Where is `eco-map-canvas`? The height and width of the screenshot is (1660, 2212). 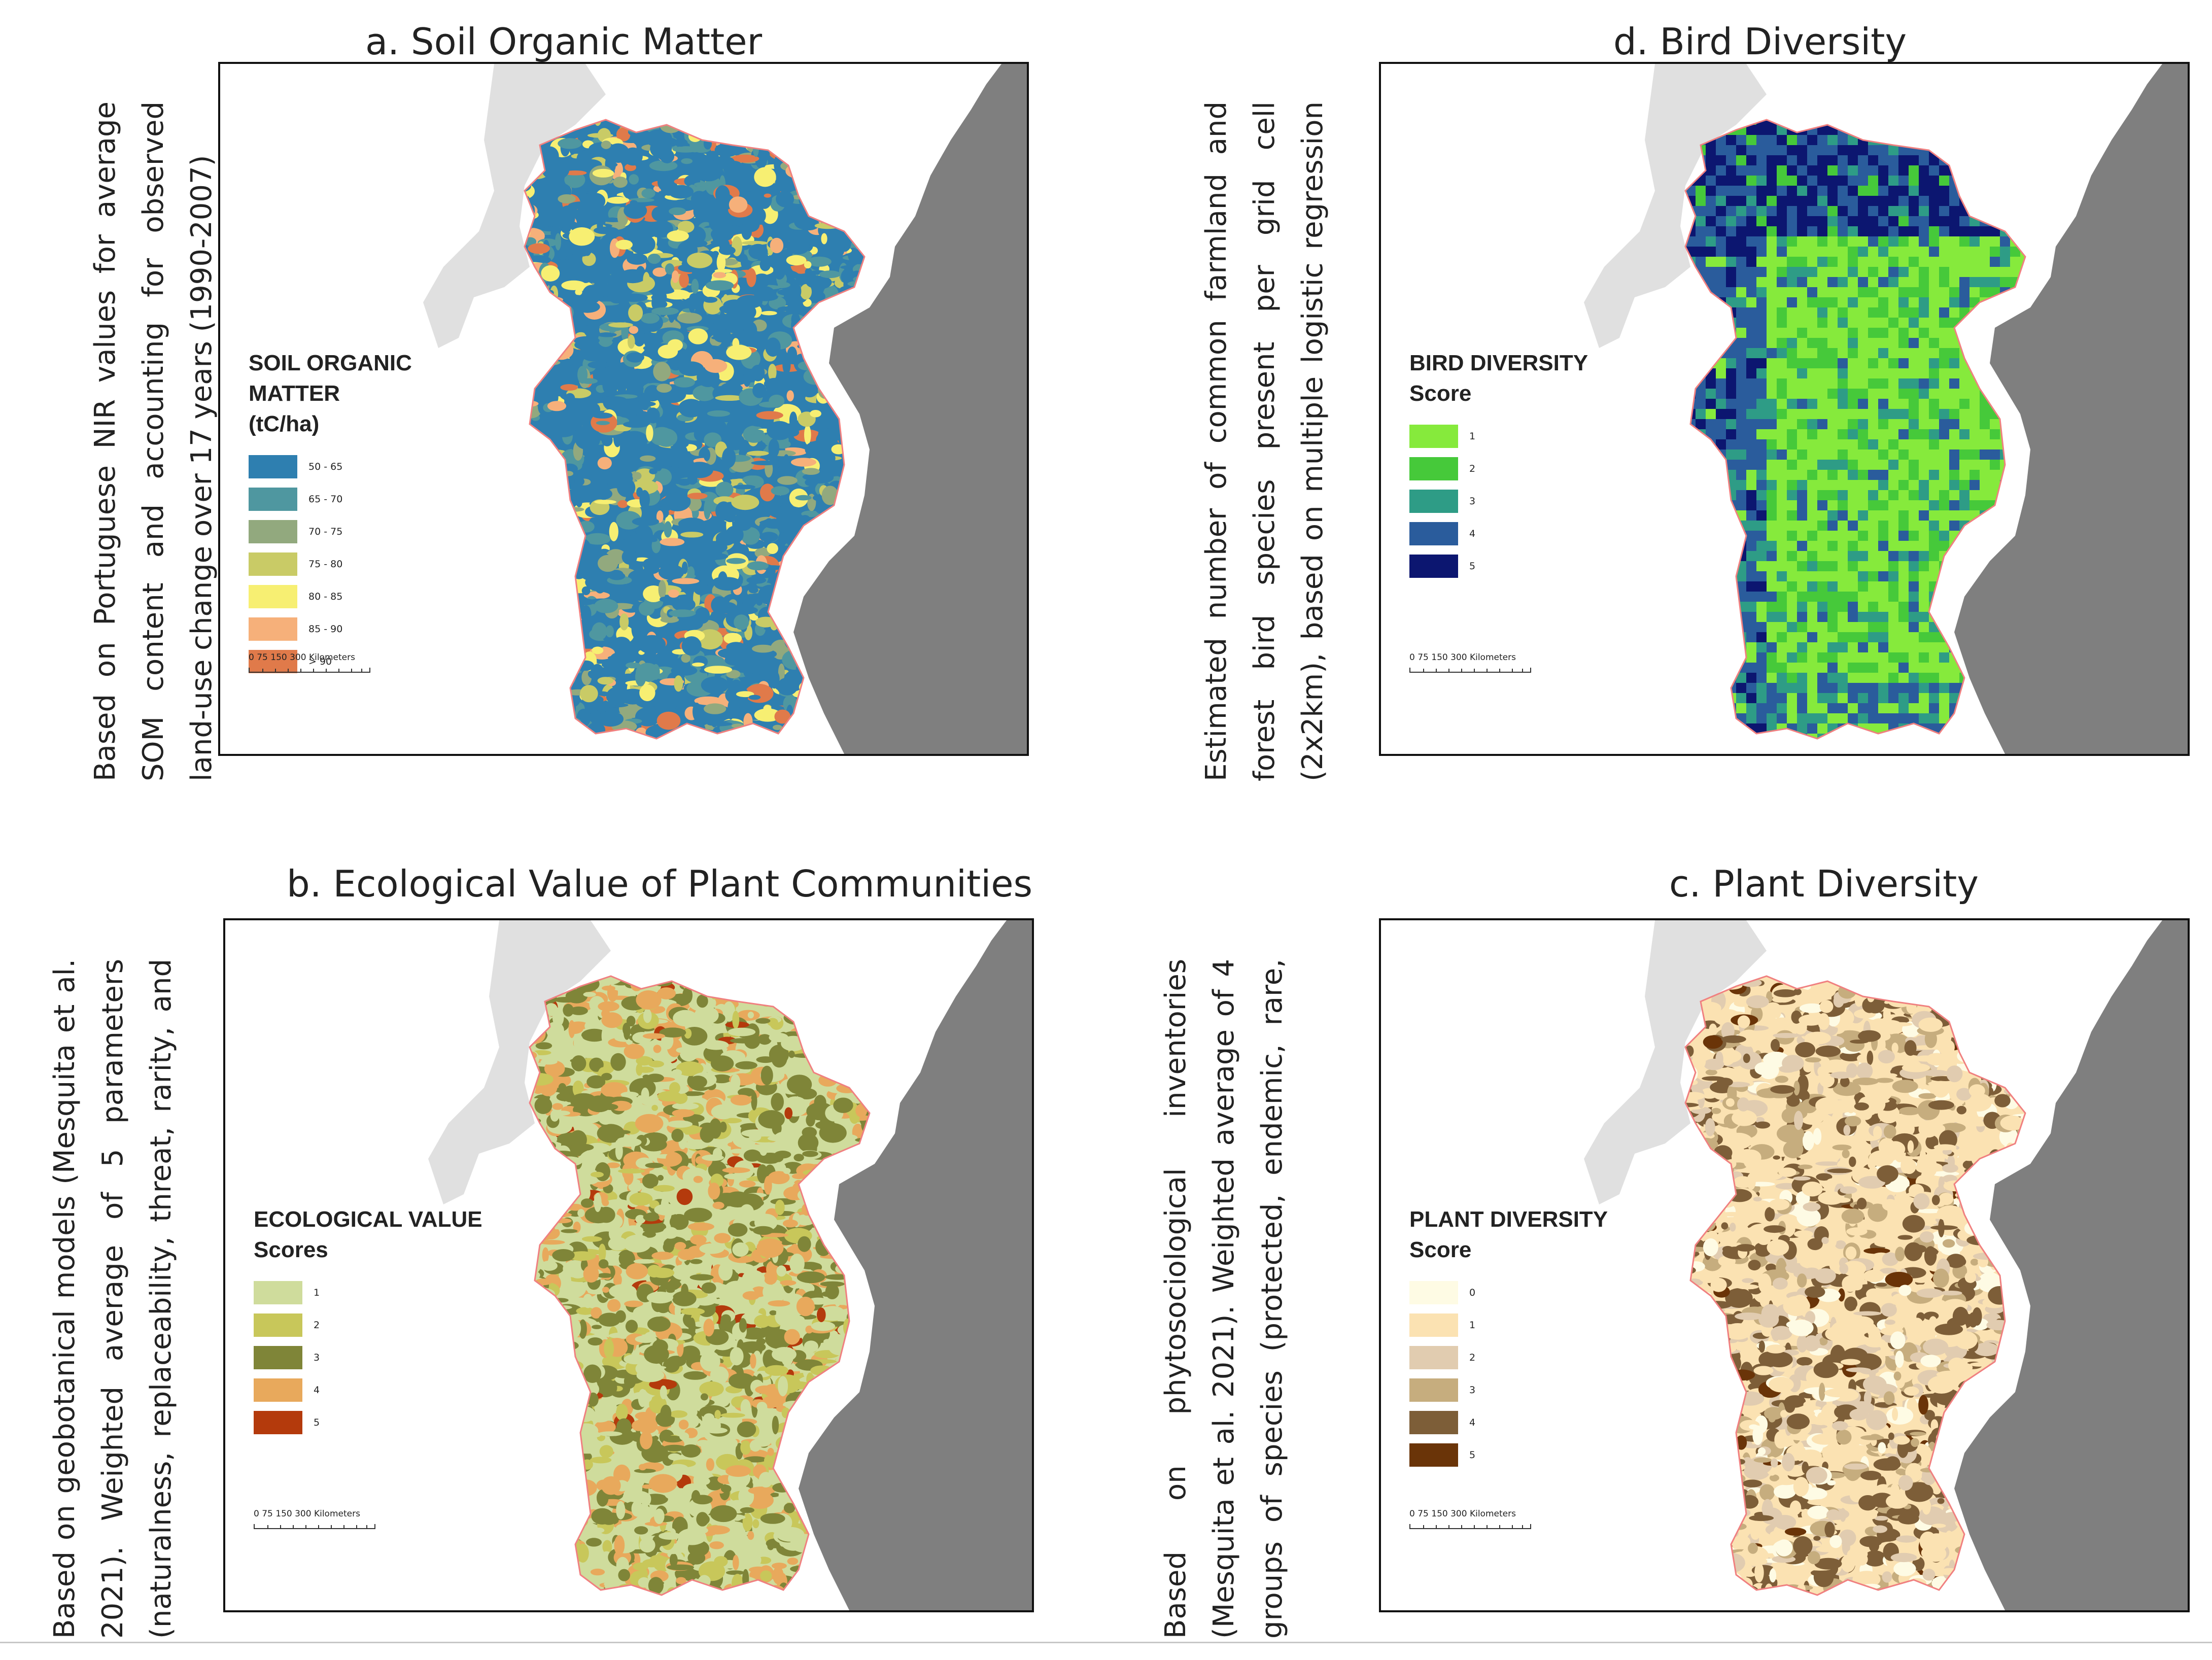 eco-map-canvas is located at coordinates (730, 1265).